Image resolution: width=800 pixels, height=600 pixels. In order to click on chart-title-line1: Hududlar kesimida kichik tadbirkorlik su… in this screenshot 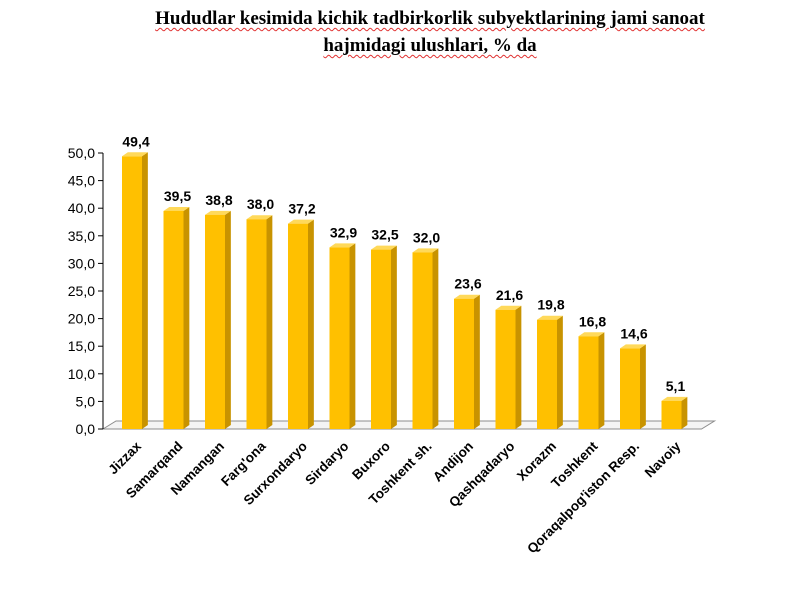, I will do `click(430, 18)`.